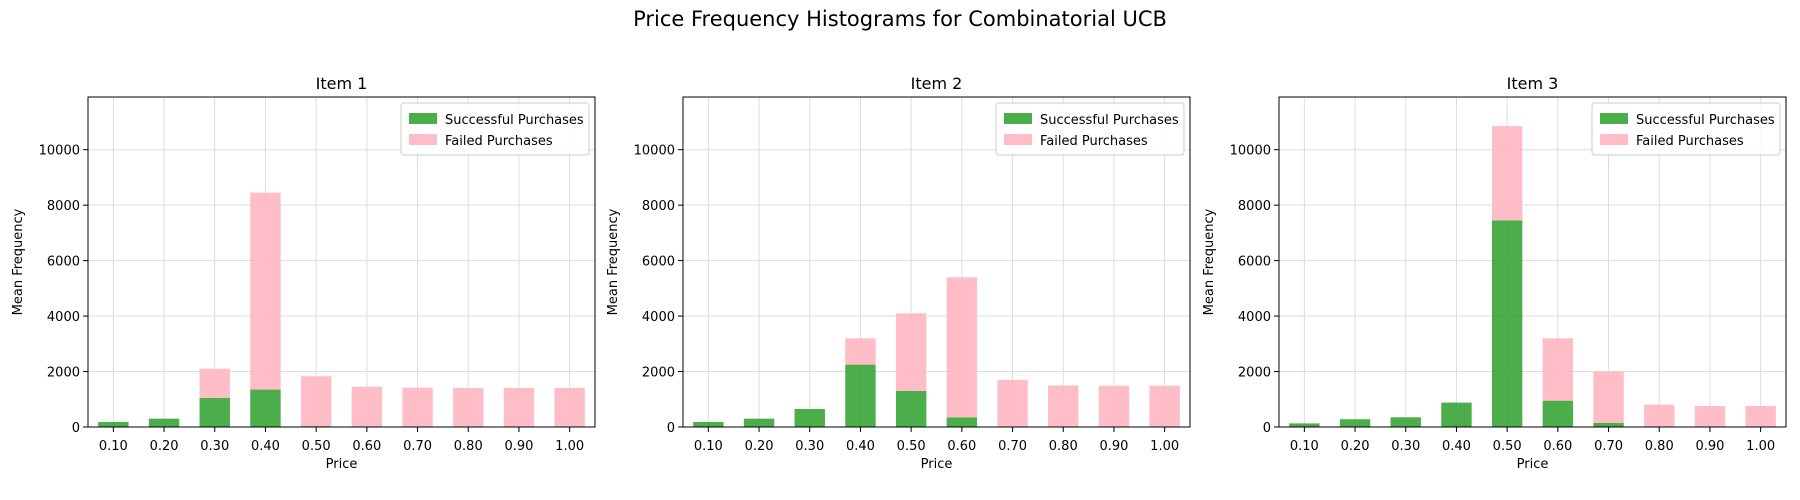 Image resolution: width=1800 pixels, height=500 pixels. I want to click on chart-title: Item 1, so click(342, 83).